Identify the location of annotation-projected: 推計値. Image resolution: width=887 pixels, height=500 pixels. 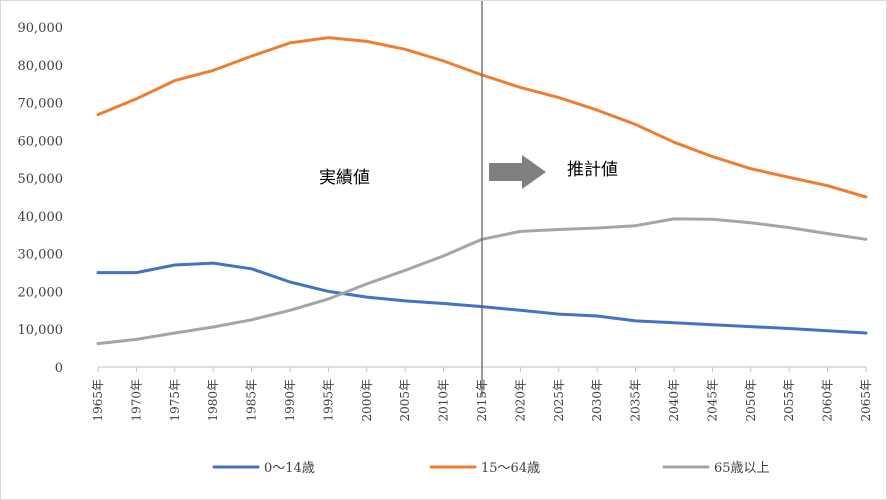
(592, 170).